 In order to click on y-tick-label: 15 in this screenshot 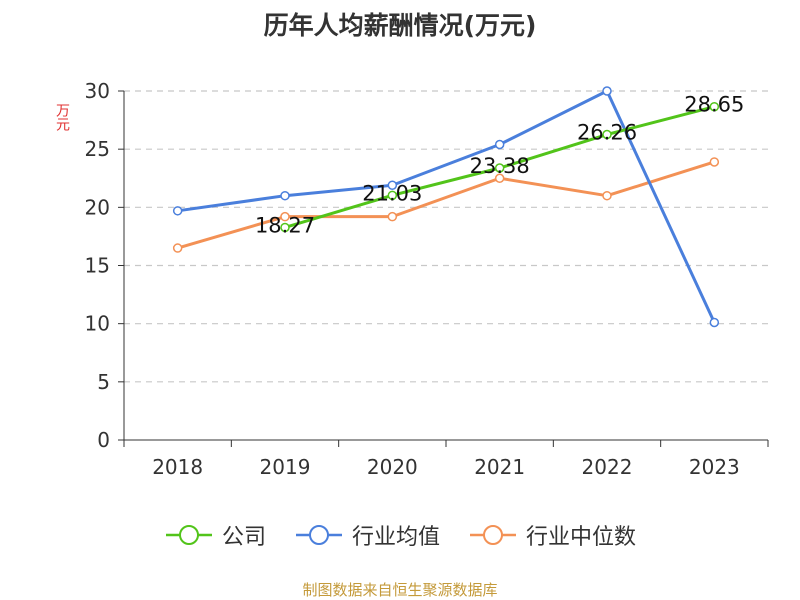, I will do `click(97, 266)`.